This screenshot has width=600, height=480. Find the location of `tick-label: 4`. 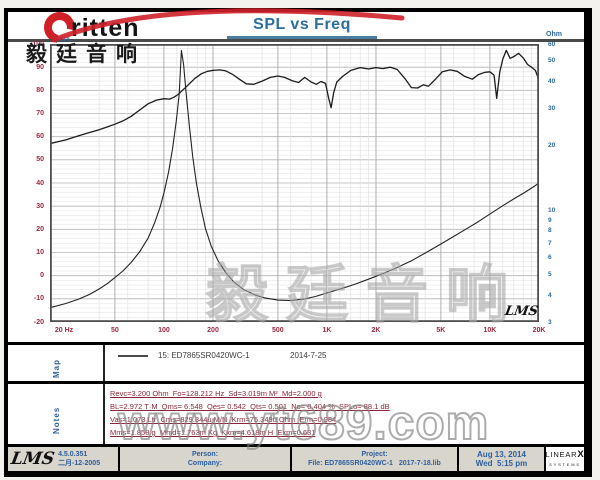

tick-label: 4 is located at coordinates (550, 295).